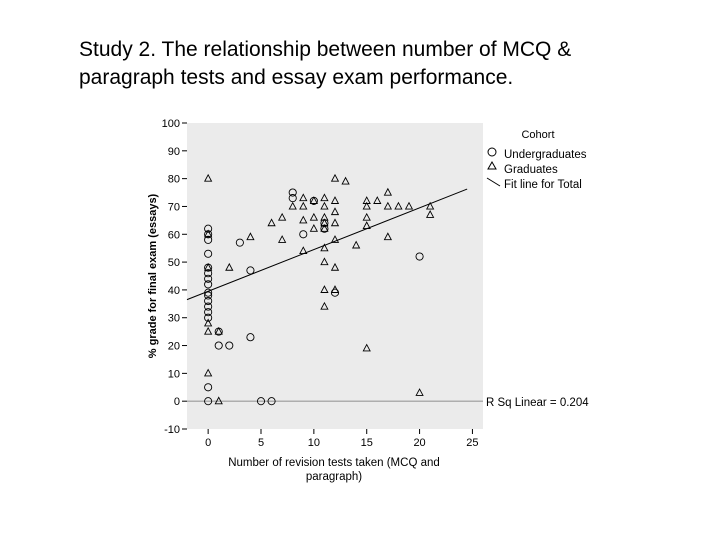 The height and width of the screenshot is (546, 728). I want to click on data-markers, so click(319, 289).